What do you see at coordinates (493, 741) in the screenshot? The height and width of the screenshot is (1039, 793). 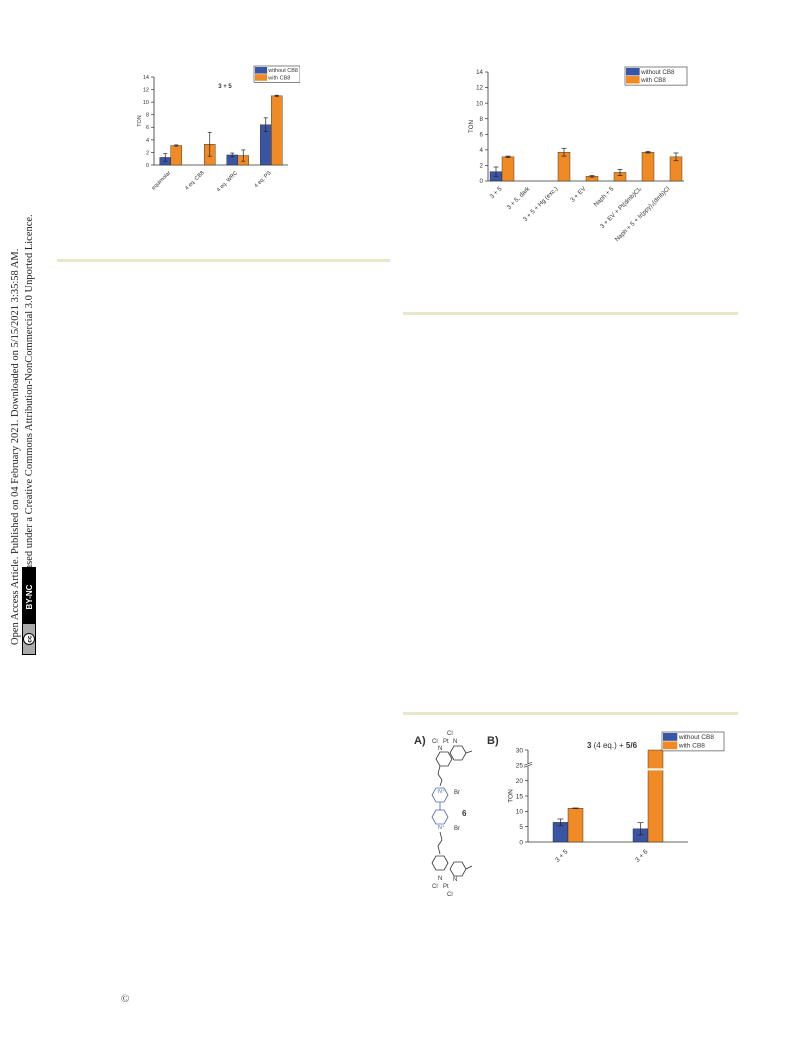 I see `panel-b-label: B)` at bounding box center [493, 741].